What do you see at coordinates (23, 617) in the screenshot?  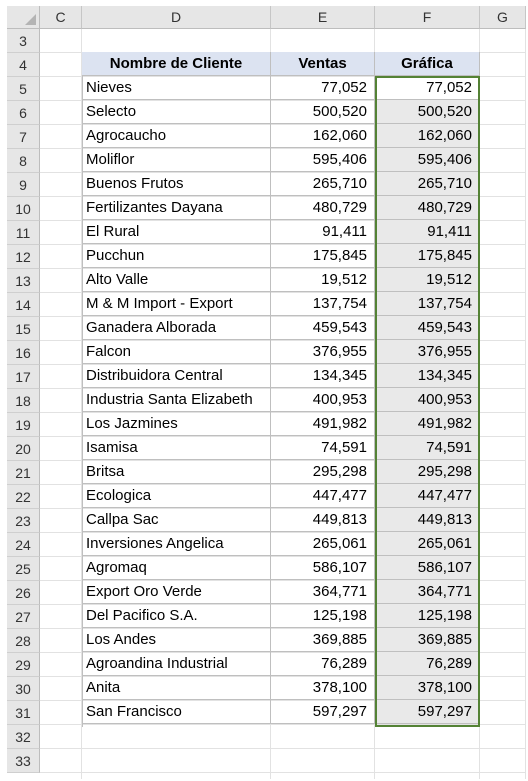 I see `row-header: 27` at bounding box center [23, 617].